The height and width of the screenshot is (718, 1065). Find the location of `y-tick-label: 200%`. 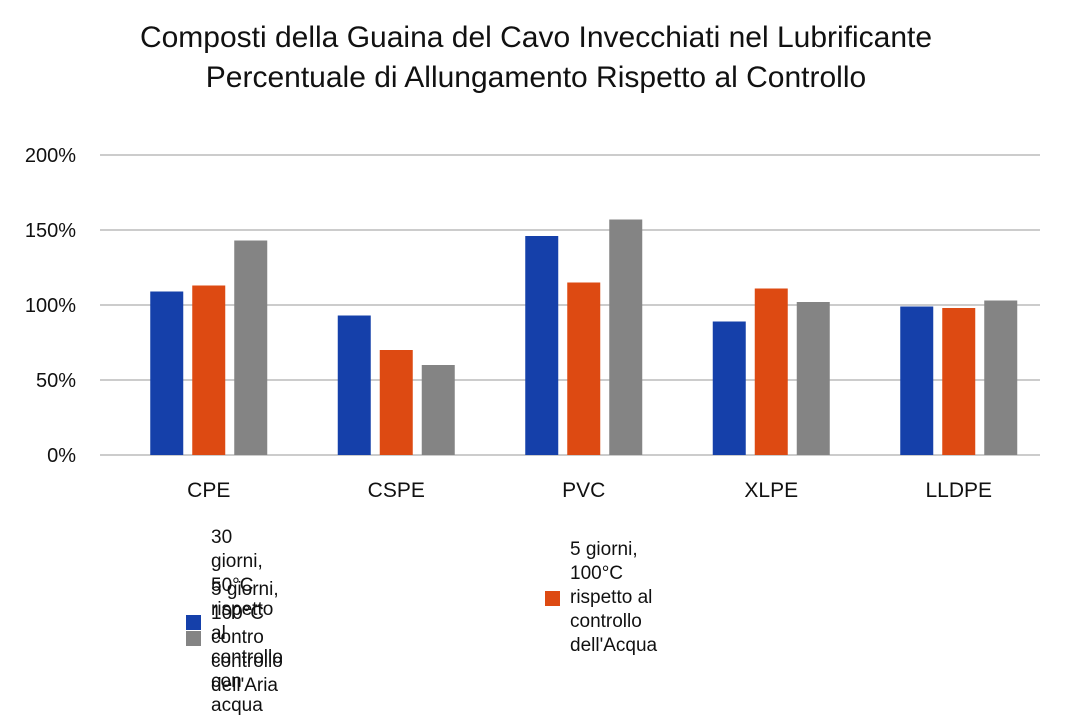

y-tick-label: 200% is located at coordinates (50, 156).